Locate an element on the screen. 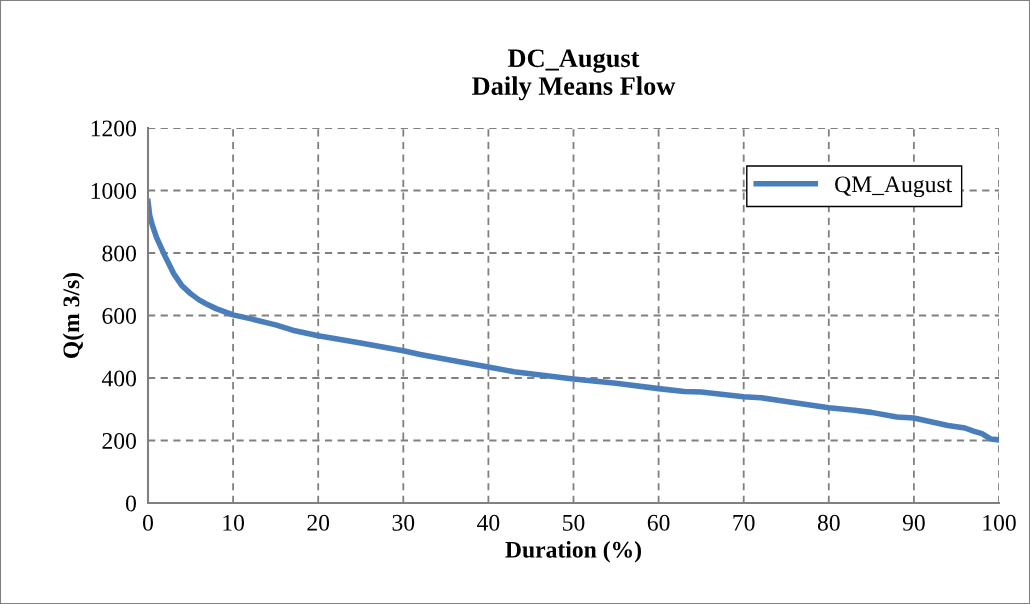 The height and width of the screenshot is (604, 1030). y-tick-label: 200 is located at coordinates (119, 440).